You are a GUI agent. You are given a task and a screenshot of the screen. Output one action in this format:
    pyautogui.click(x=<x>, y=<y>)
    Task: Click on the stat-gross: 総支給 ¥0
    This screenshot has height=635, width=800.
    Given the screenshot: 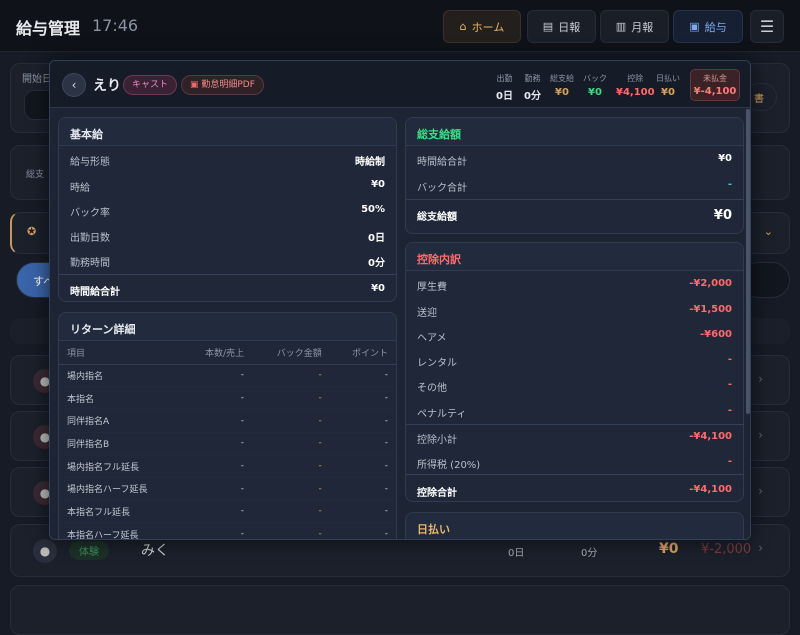 What is the action you would take?
    pyautogui.click(x=562, y=86)
    